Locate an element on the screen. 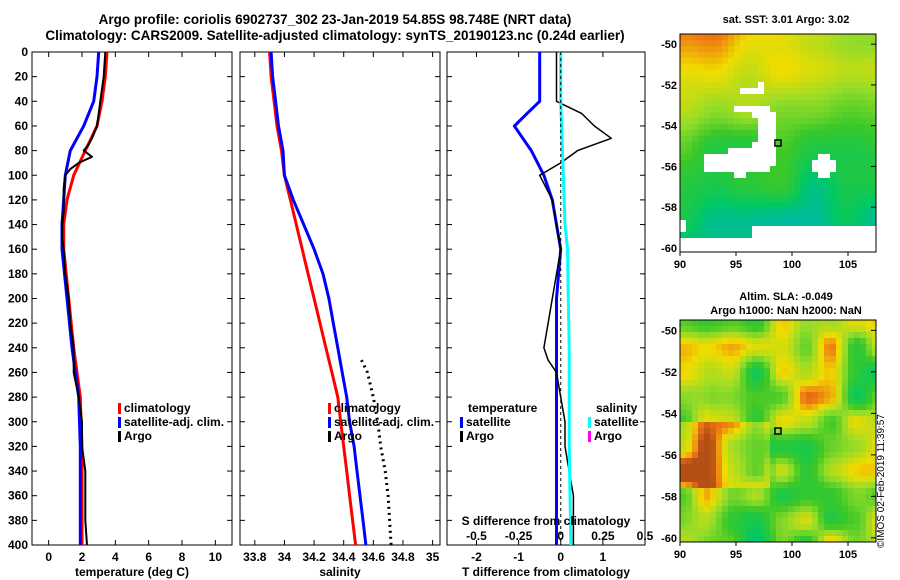 The height and width of the screenshot is (580, 900). legend-label: satellite is located at coordinates (616, 422).